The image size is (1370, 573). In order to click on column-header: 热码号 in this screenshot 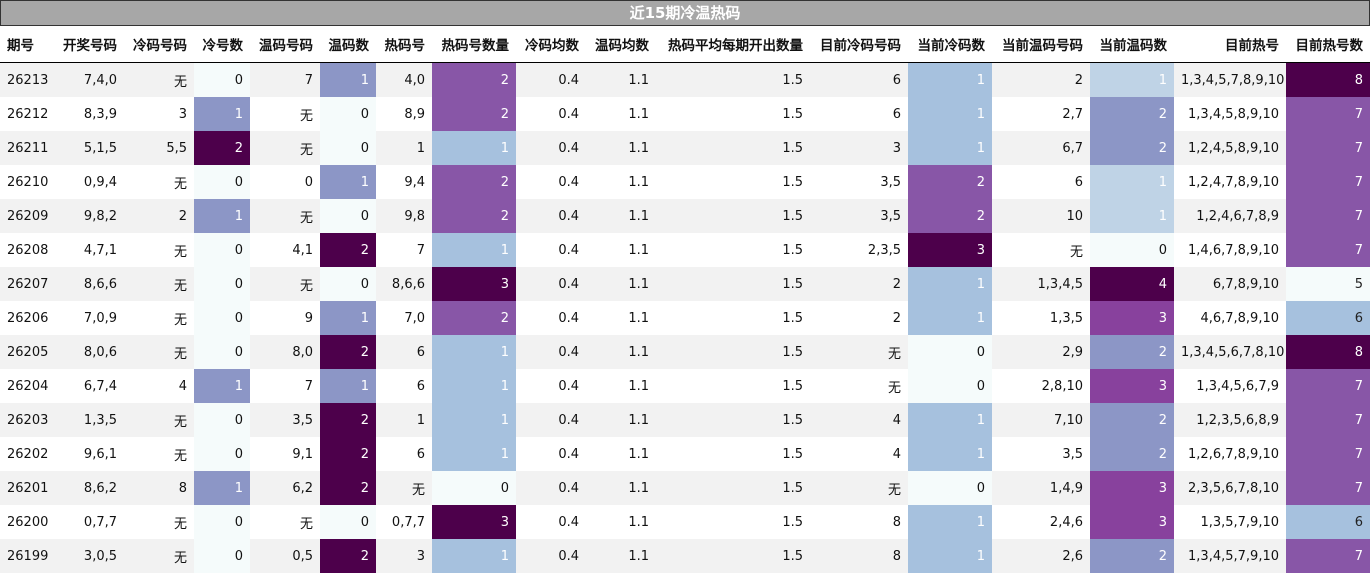, I will do `click(404, 44)`.